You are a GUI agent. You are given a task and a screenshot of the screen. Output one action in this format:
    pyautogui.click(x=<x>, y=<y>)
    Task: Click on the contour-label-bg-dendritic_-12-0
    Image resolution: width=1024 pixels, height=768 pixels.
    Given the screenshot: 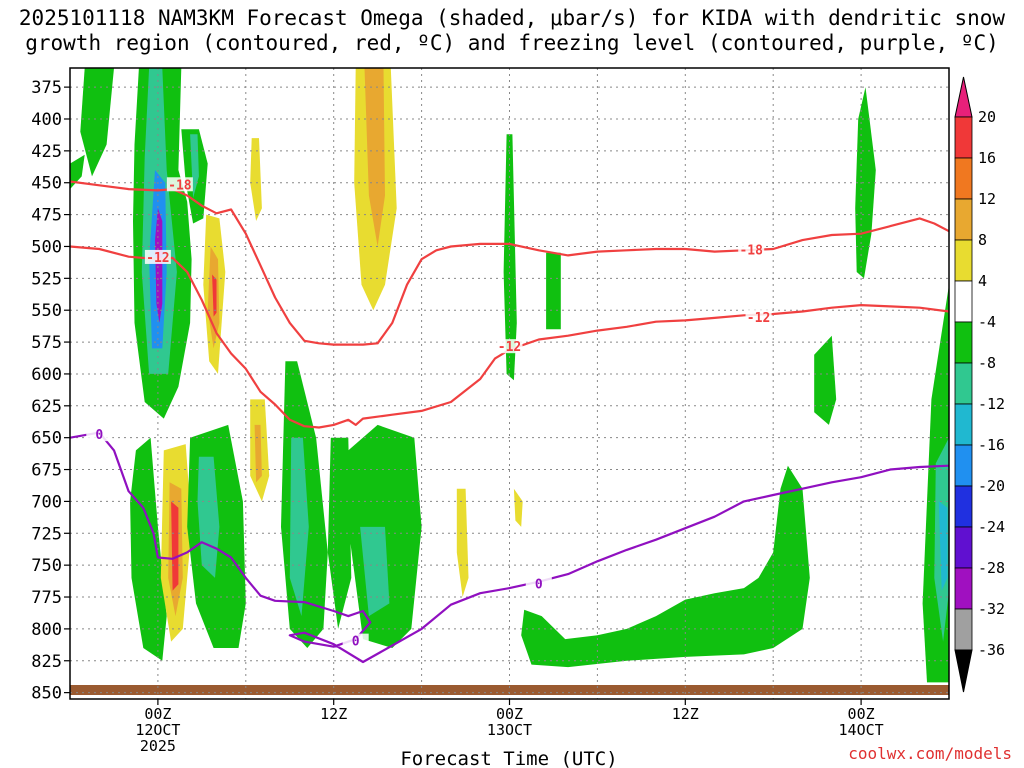 What is the action you would take?
    pyautogui.click(x=157, y=256)
    